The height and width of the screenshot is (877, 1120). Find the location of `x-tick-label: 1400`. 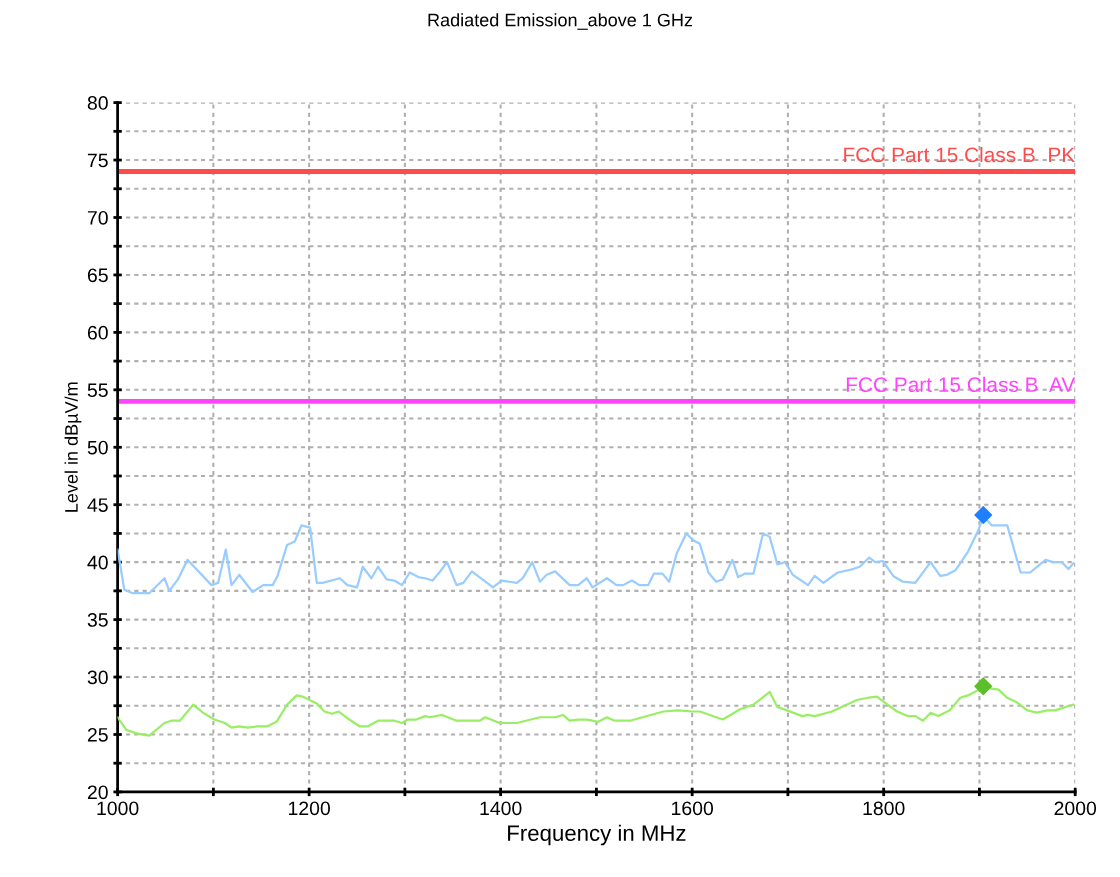

x-tick-label: 1400 is located at coordinates (501, 808).